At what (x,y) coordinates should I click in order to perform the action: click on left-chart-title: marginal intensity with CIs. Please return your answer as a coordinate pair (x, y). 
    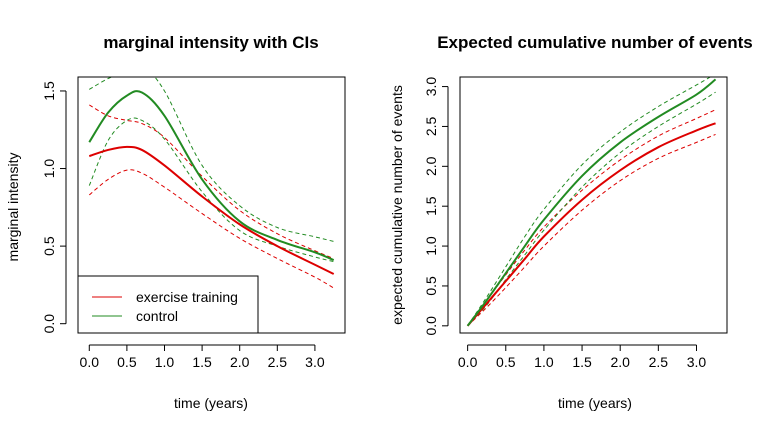
    Looking at the image, I should click on (210, 42).